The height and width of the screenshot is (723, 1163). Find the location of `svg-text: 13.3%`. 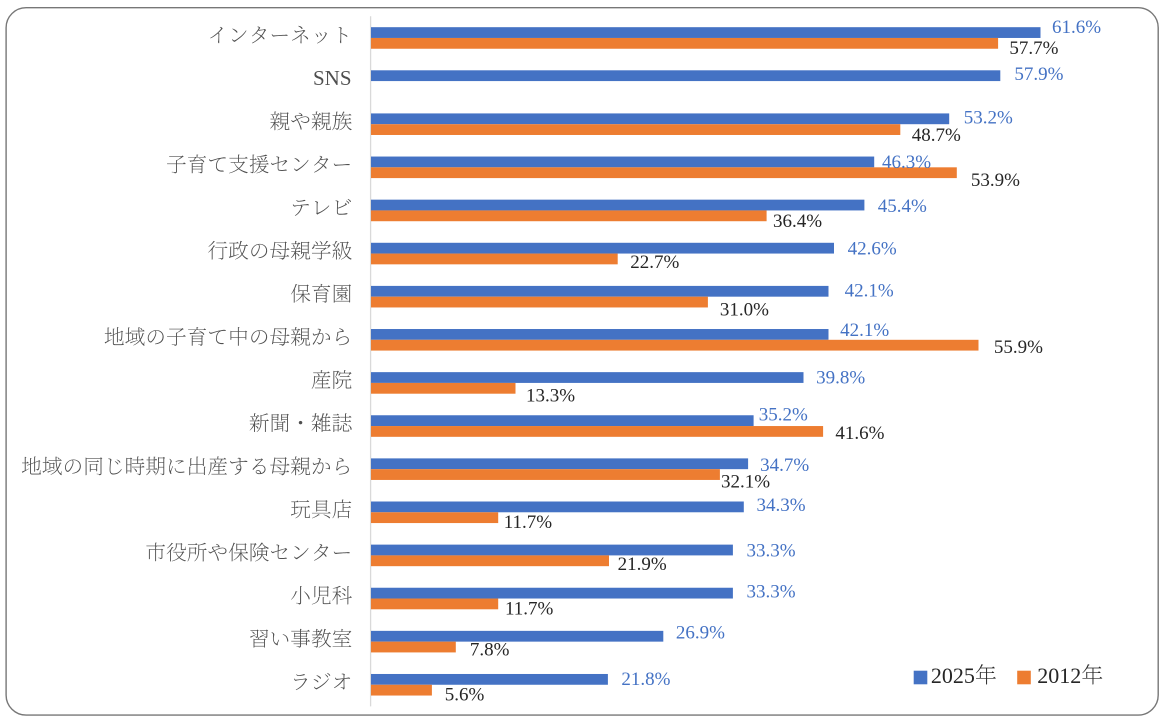

svg-text: 13.3% is located at coordinates (550, 396).